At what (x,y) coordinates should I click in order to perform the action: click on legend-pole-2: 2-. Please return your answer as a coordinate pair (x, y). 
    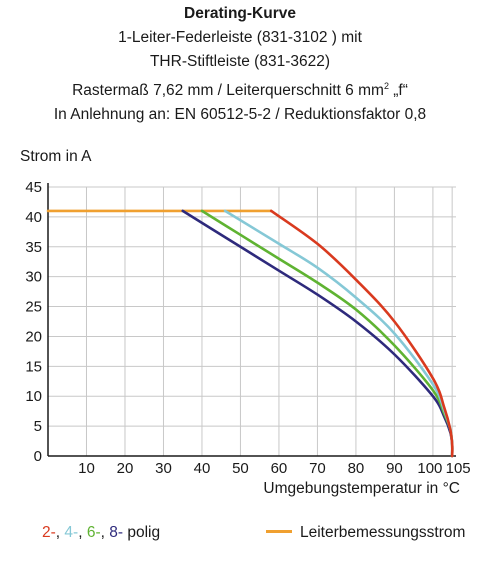
    Looking at the image, I should click on (49, 532).